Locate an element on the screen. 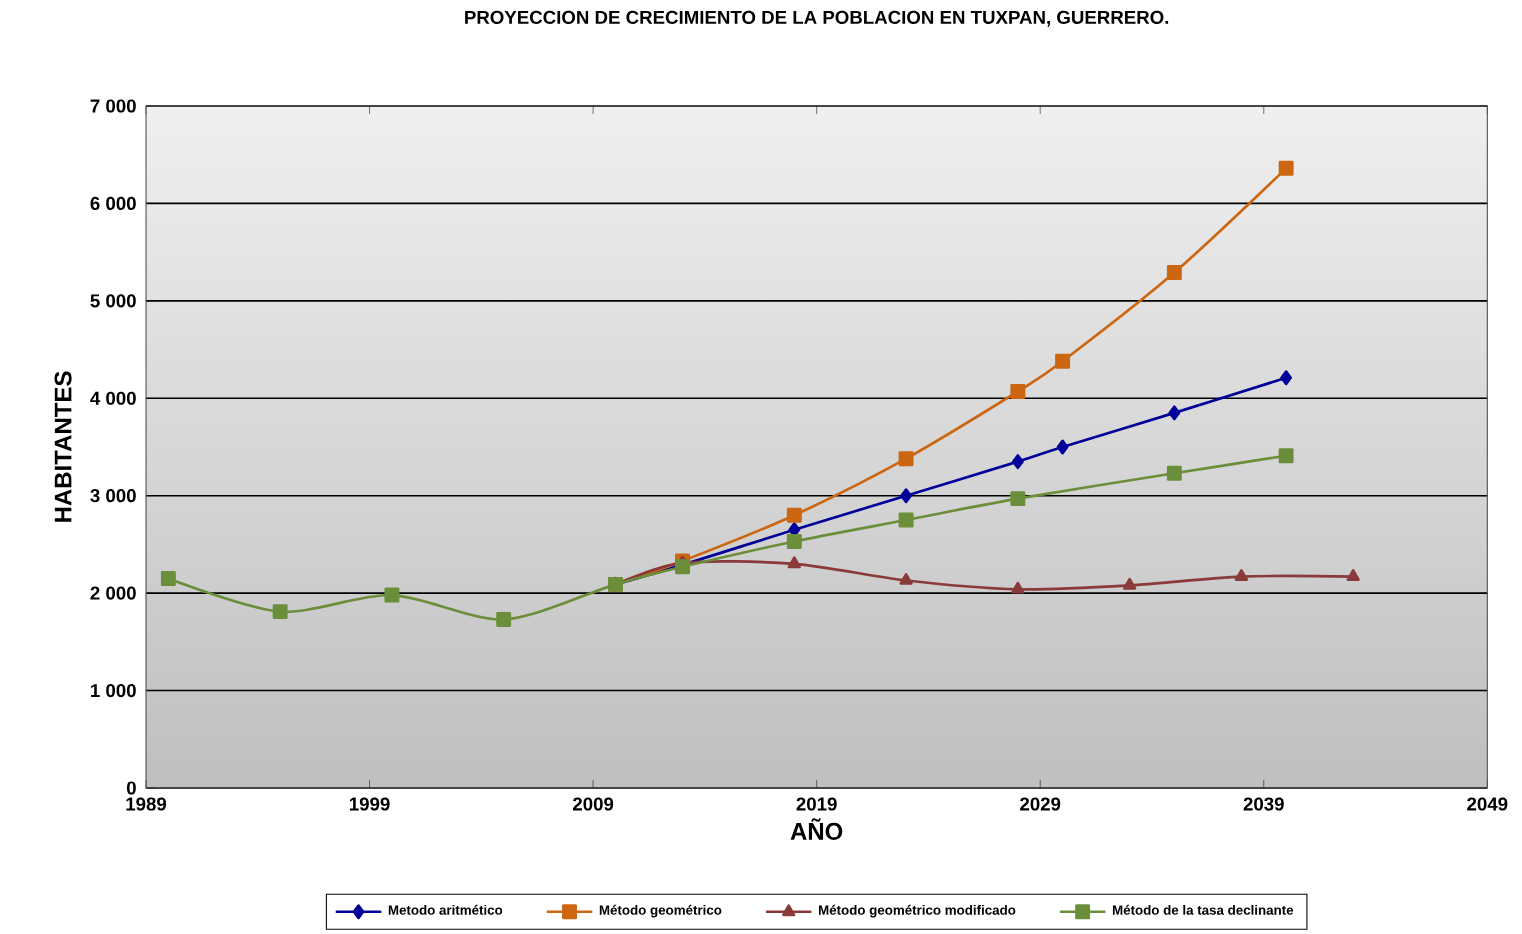 Image resolution: width=1522 pixels, height=934 pixels. y-tick-label: 4 000 is located at coordinates (113, 398).